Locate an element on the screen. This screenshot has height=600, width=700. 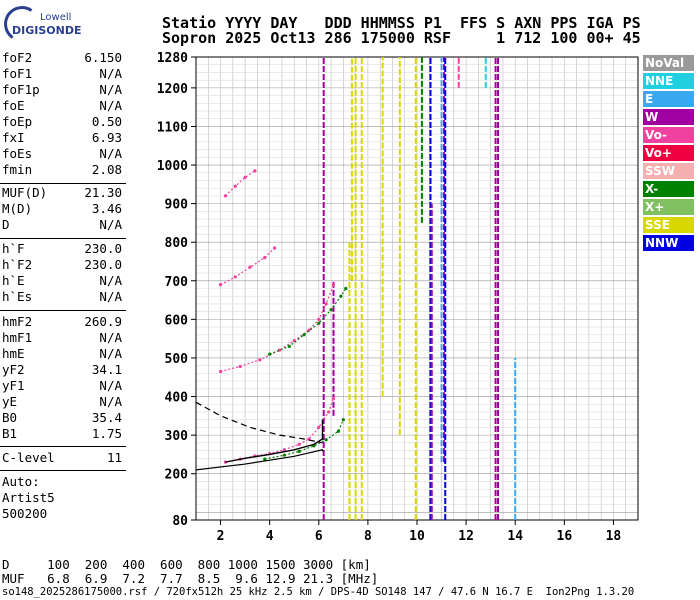
legend-item: W is located at coordinates (668, 117).